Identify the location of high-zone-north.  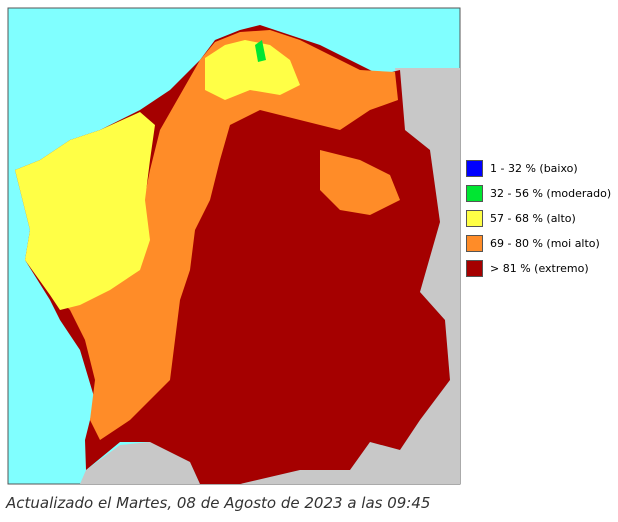
(252, 70).